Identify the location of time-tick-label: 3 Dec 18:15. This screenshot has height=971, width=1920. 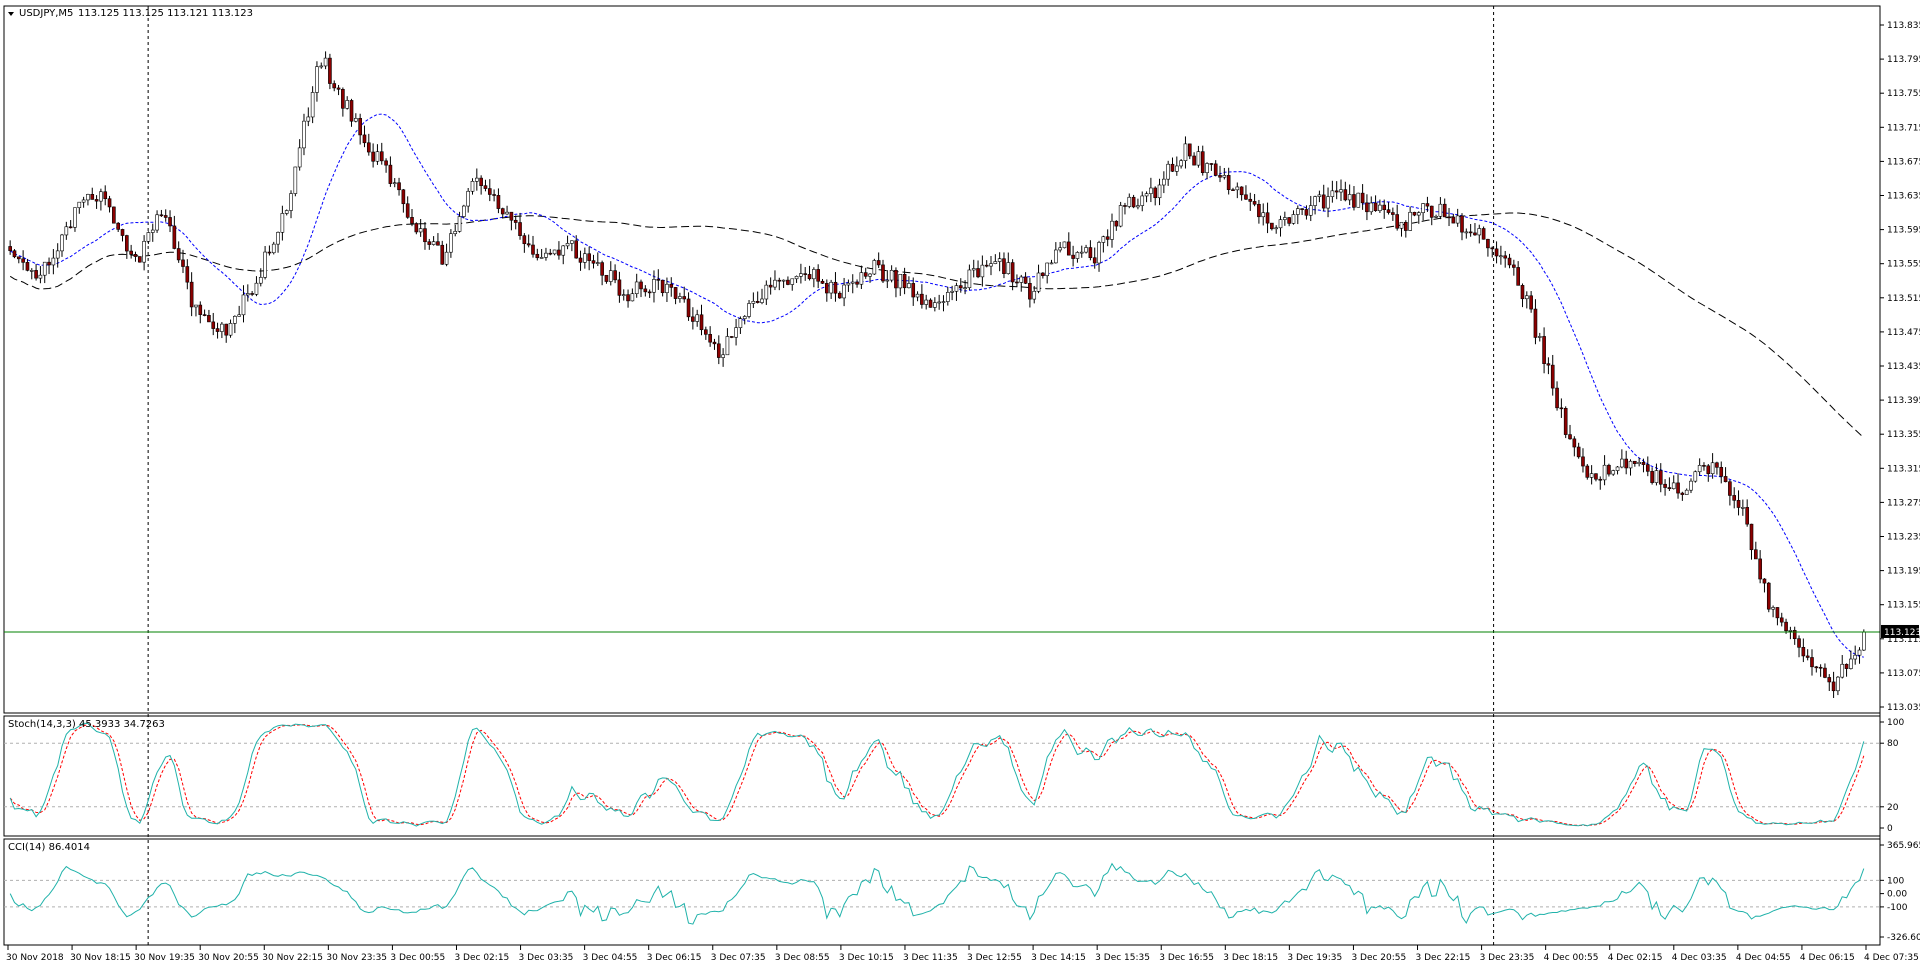
(1250, 958).